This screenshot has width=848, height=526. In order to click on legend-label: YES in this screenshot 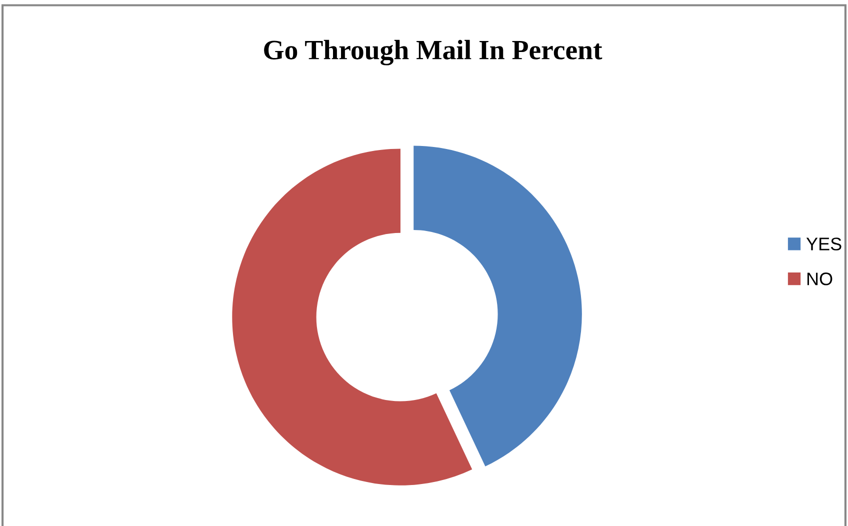, I will do `click(824, 244)`.